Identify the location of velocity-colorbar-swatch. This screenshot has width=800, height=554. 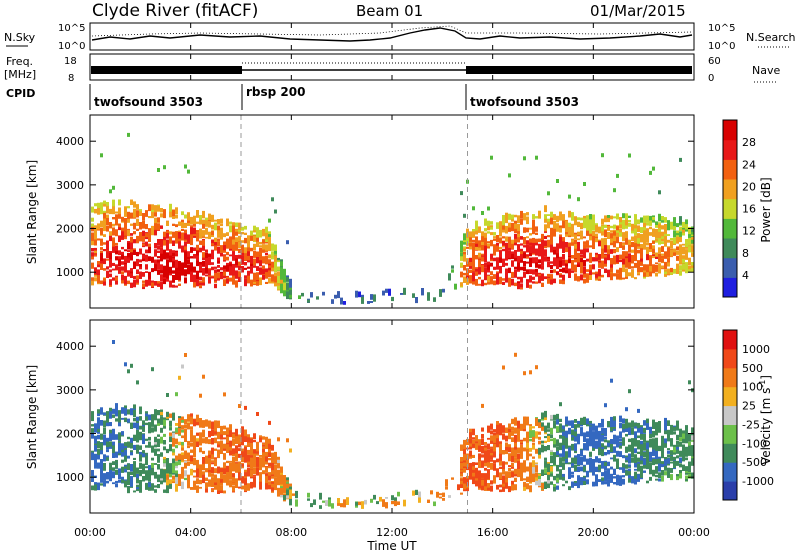
(730, 453).